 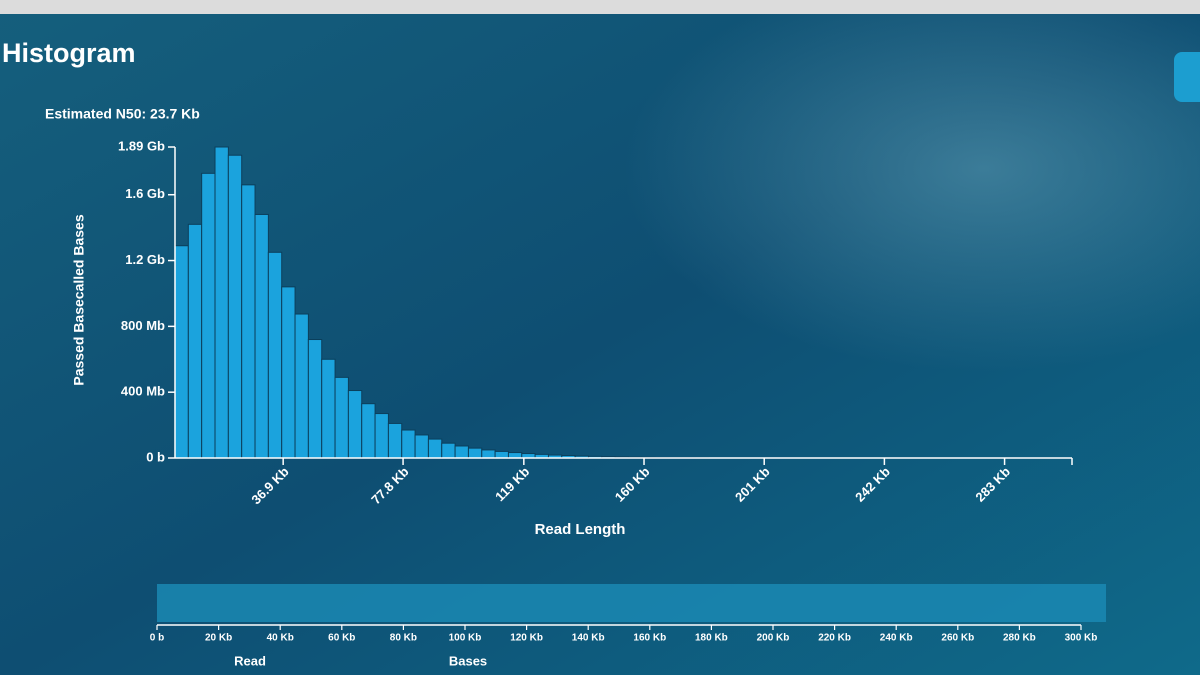 I want to click on range-tick-label: 40 Kb, so click(x=280, y=638).